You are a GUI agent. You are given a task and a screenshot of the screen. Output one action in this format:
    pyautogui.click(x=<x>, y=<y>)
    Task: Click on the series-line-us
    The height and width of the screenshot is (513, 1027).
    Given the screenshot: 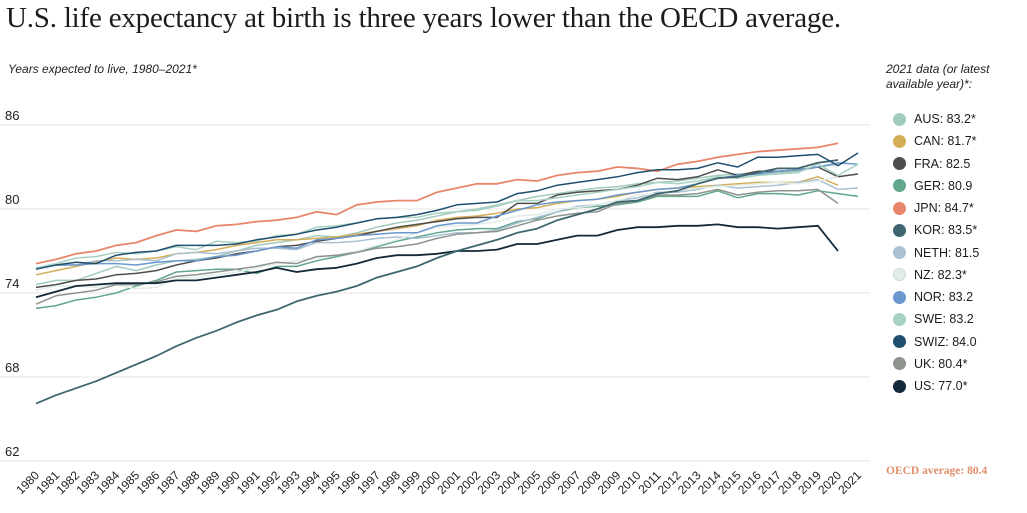 What is the action you would take?
    pyautogui.click(x=437, y=261)
    